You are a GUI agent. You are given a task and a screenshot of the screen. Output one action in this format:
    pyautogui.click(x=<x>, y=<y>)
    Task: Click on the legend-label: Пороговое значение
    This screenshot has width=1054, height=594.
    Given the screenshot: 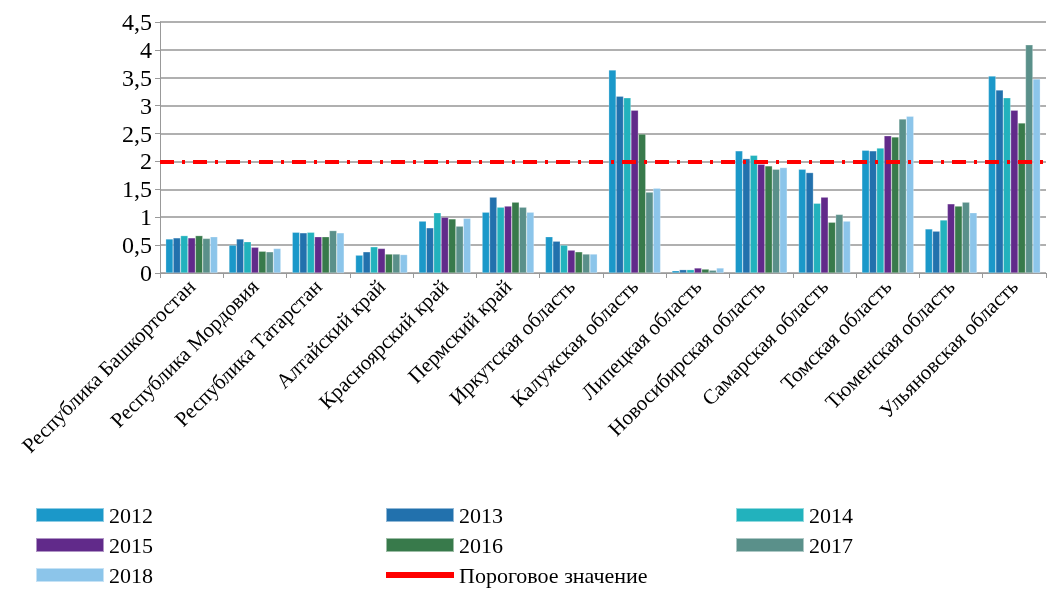 What is the action you would take?
    pyautogui.click(x=553, y=575)
    